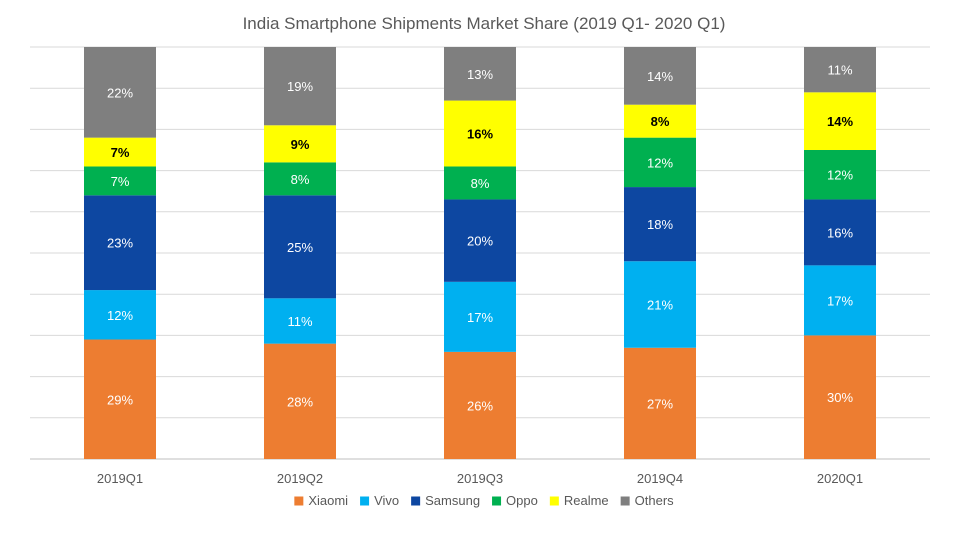 Image resolution: width=968 pixels, height=541 pixels. I want to click on data-label-realme-2019q1: 7%, so click(120, 152).